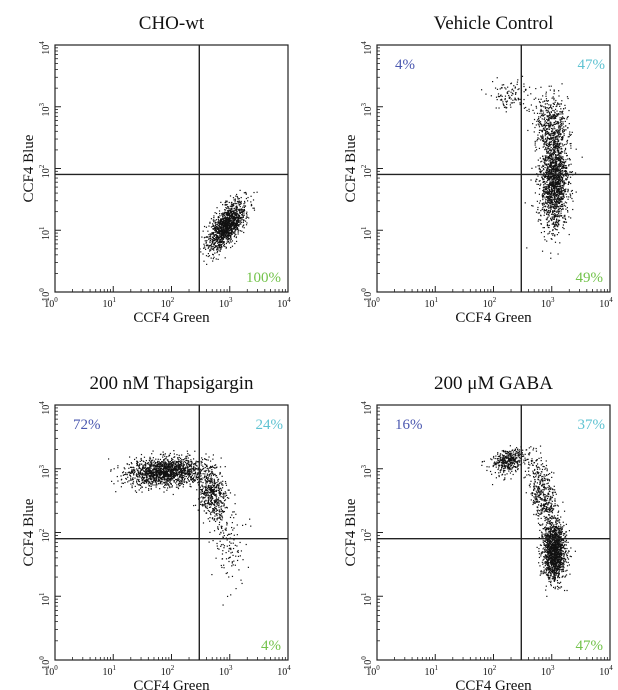  What do you see at coordinates (168, 303) in the screenshot?
I see `x-tick-label: 10²` at bounding box center [168, 303].